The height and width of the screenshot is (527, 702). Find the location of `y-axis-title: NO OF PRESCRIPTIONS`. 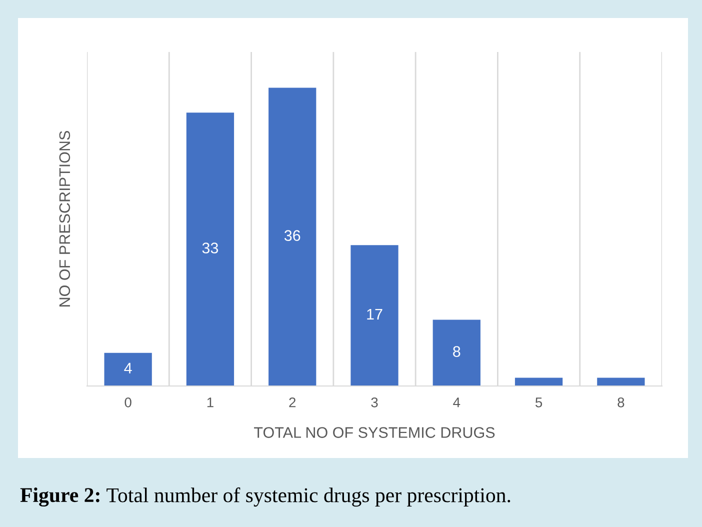

y-axis-title: NO OF PRESCRIPTIONS is located at coordinates (64, 218).